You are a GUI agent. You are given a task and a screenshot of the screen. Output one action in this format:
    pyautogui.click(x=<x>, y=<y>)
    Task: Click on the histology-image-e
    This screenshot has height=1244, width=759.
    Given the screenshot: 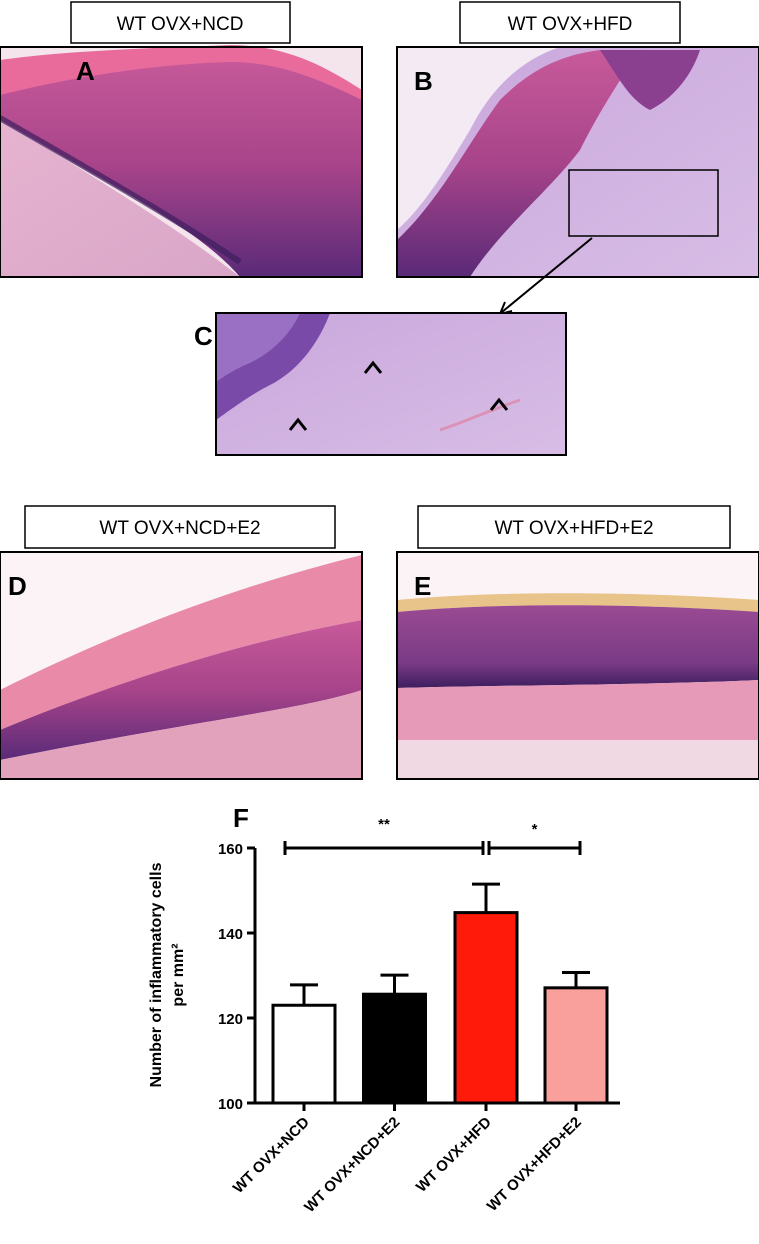 What is the action you would take?
    pyautogui.click(x=577, y=665)
    